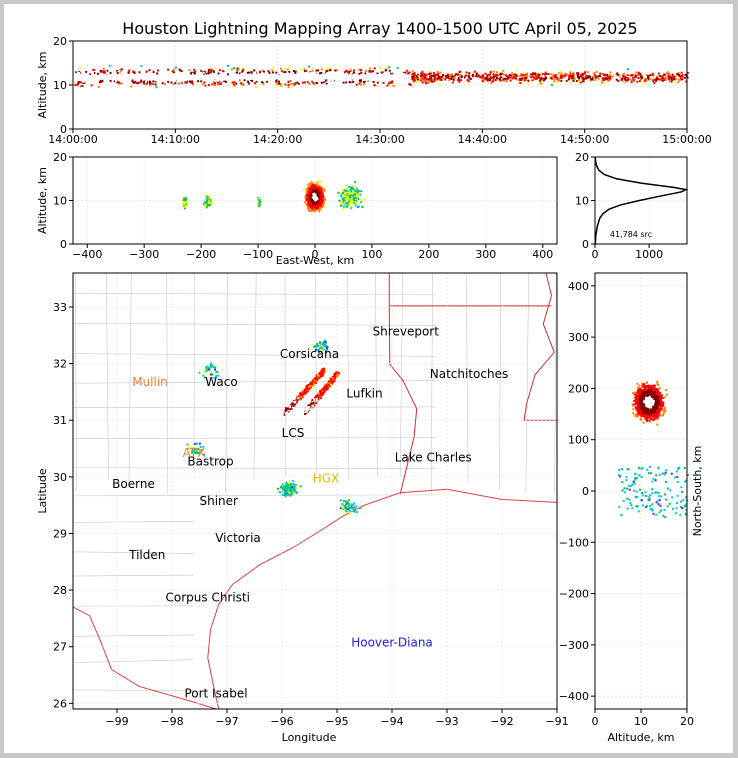 The width and height of the screenshot is (738, 758). What do you see at coordinates (686, 139) in the screenshot?
I see `x-tick-label: 15:00:00` at bounding box center [686, 139].